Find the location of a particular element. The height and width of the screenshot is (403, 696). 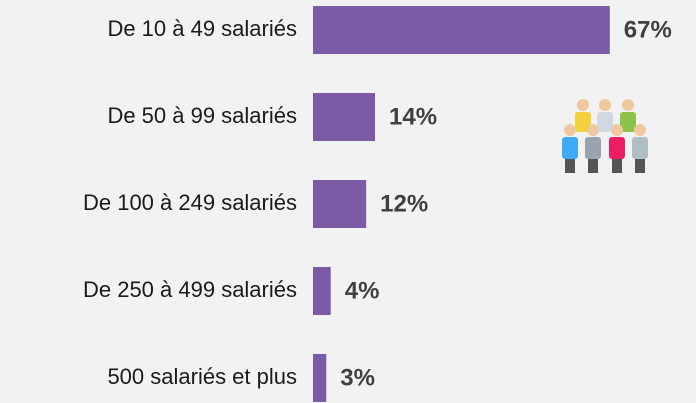

people-icon is located at coordinates (605, 136).